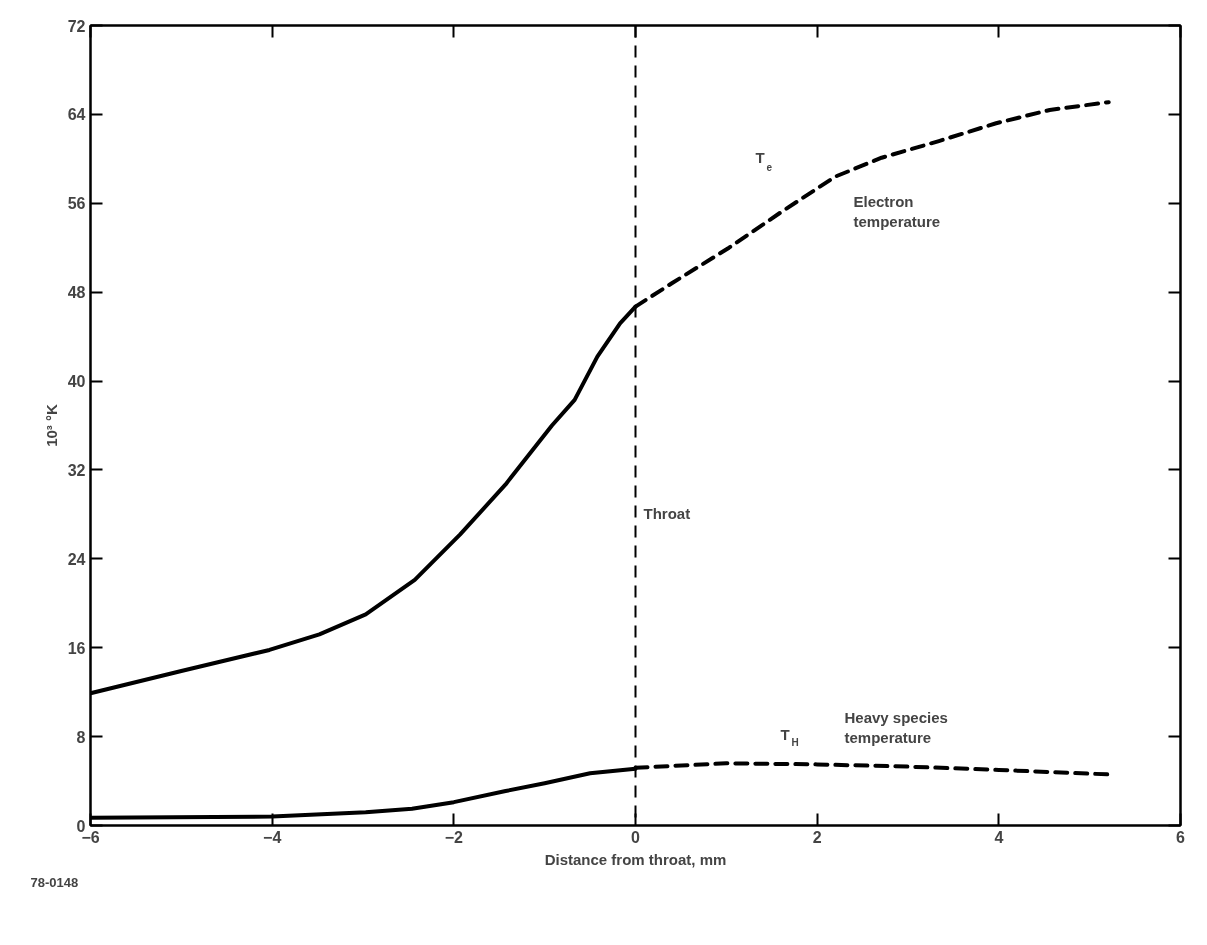  I want to click on x-tick-label: 2, so click(817, 837).